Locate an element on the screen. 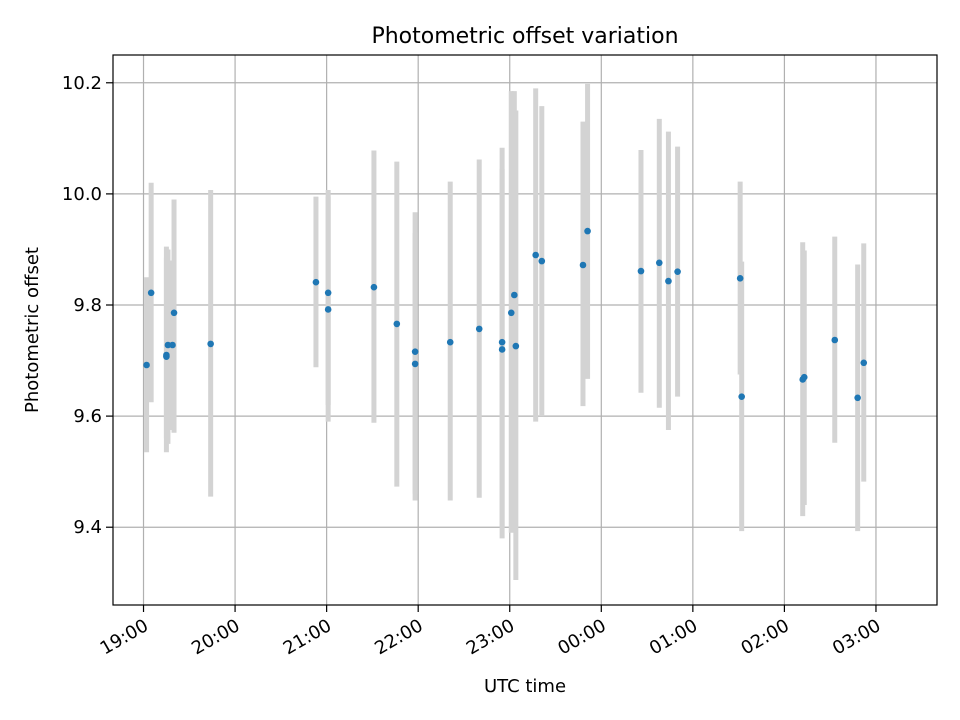  y-tick-label: 9.6 is located at coordinates (87, 416).